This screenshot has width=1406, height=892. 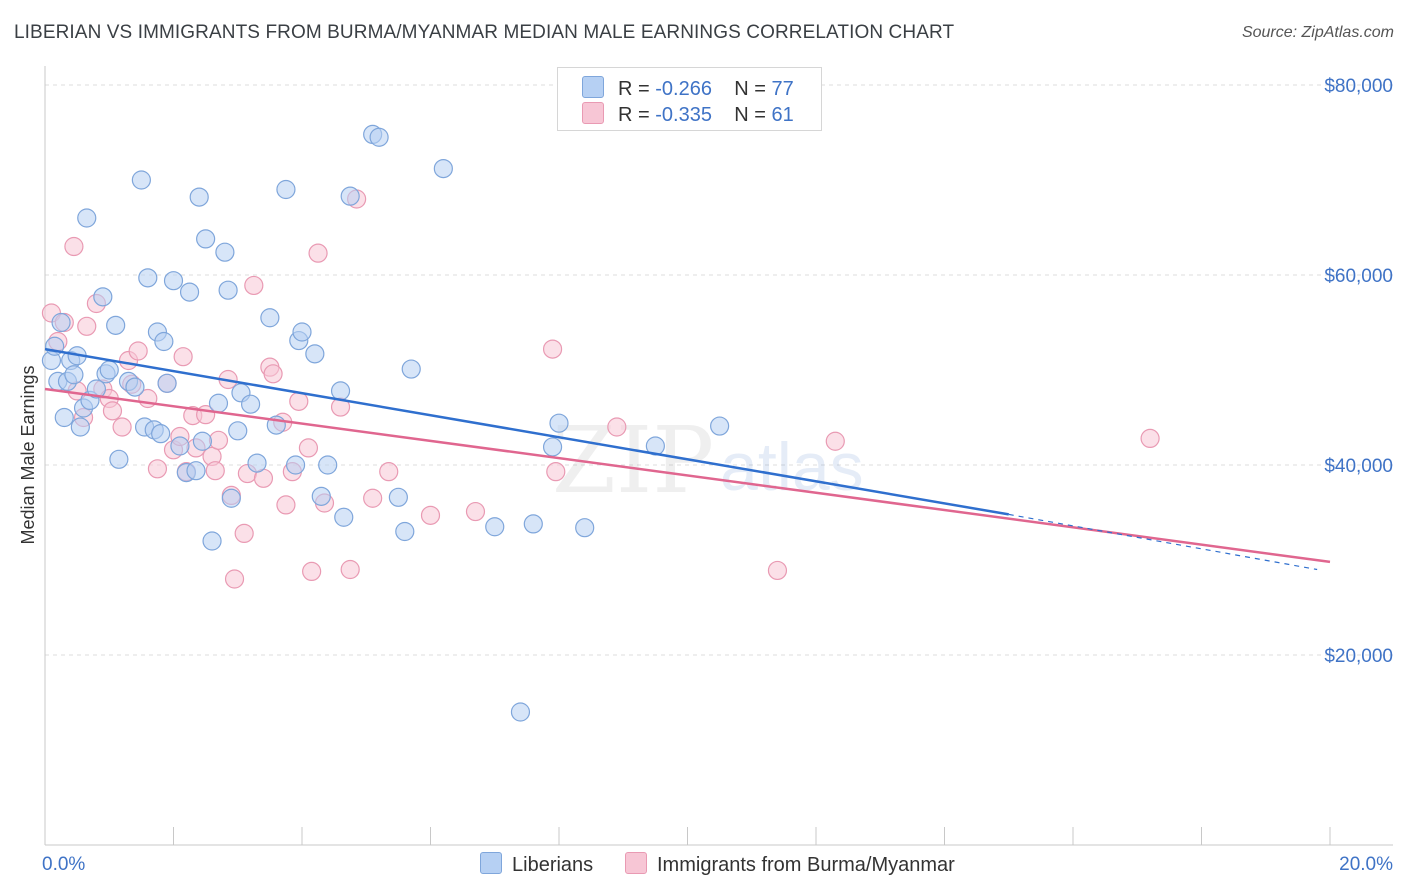 What do you see at coordinates (1358, 656) in the screenshot?
I see `y-tick-label: $20,000` at bounding box center [1358, 656].